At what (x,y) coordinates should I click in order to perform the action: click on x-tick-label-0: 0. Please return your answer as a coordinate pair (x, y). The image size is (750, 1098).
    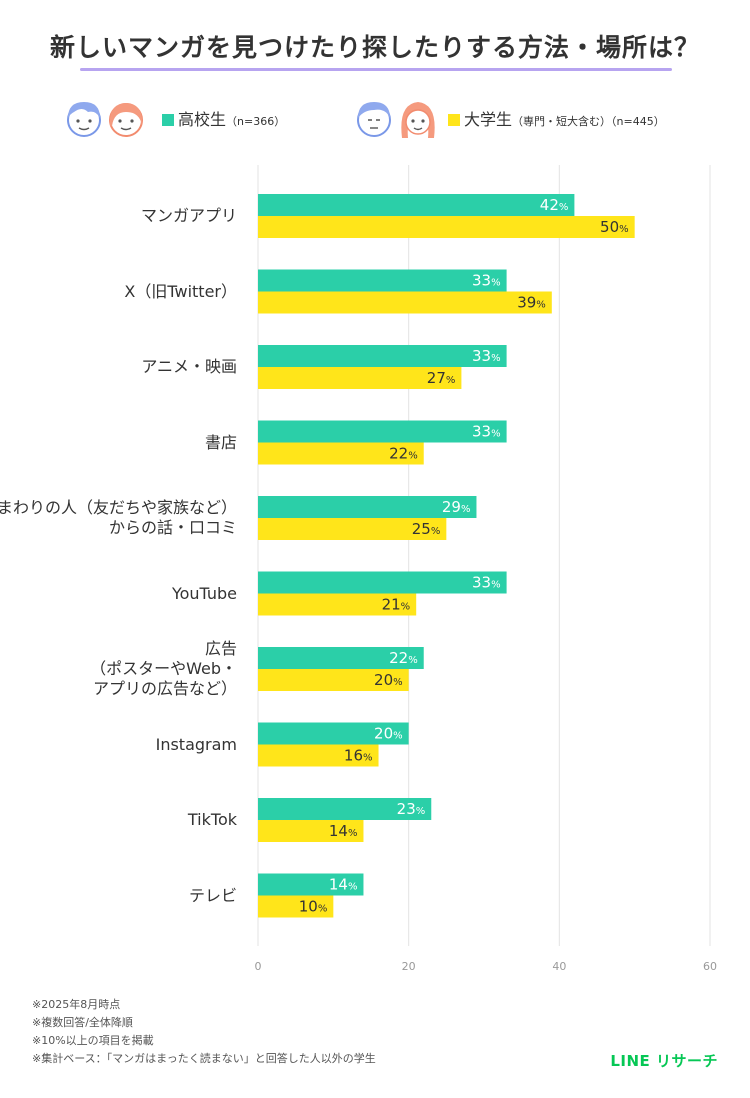
    Looking at the image, I should click on (258, 966).